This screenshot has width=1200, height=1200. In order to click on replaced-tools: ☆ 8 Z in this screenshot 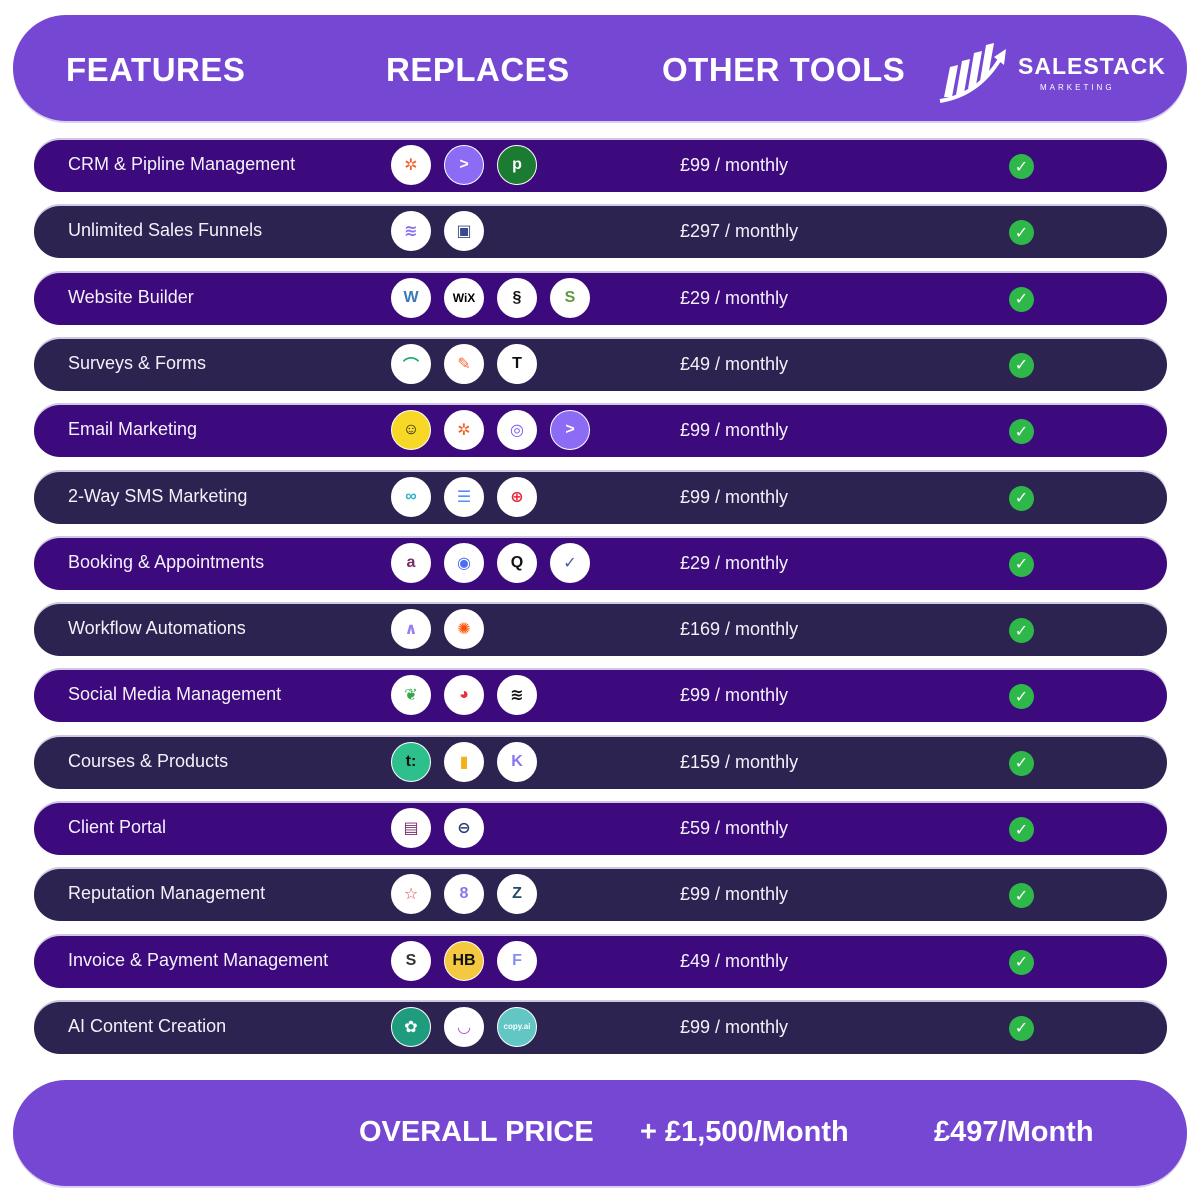, I will do `click(464, 895)`.